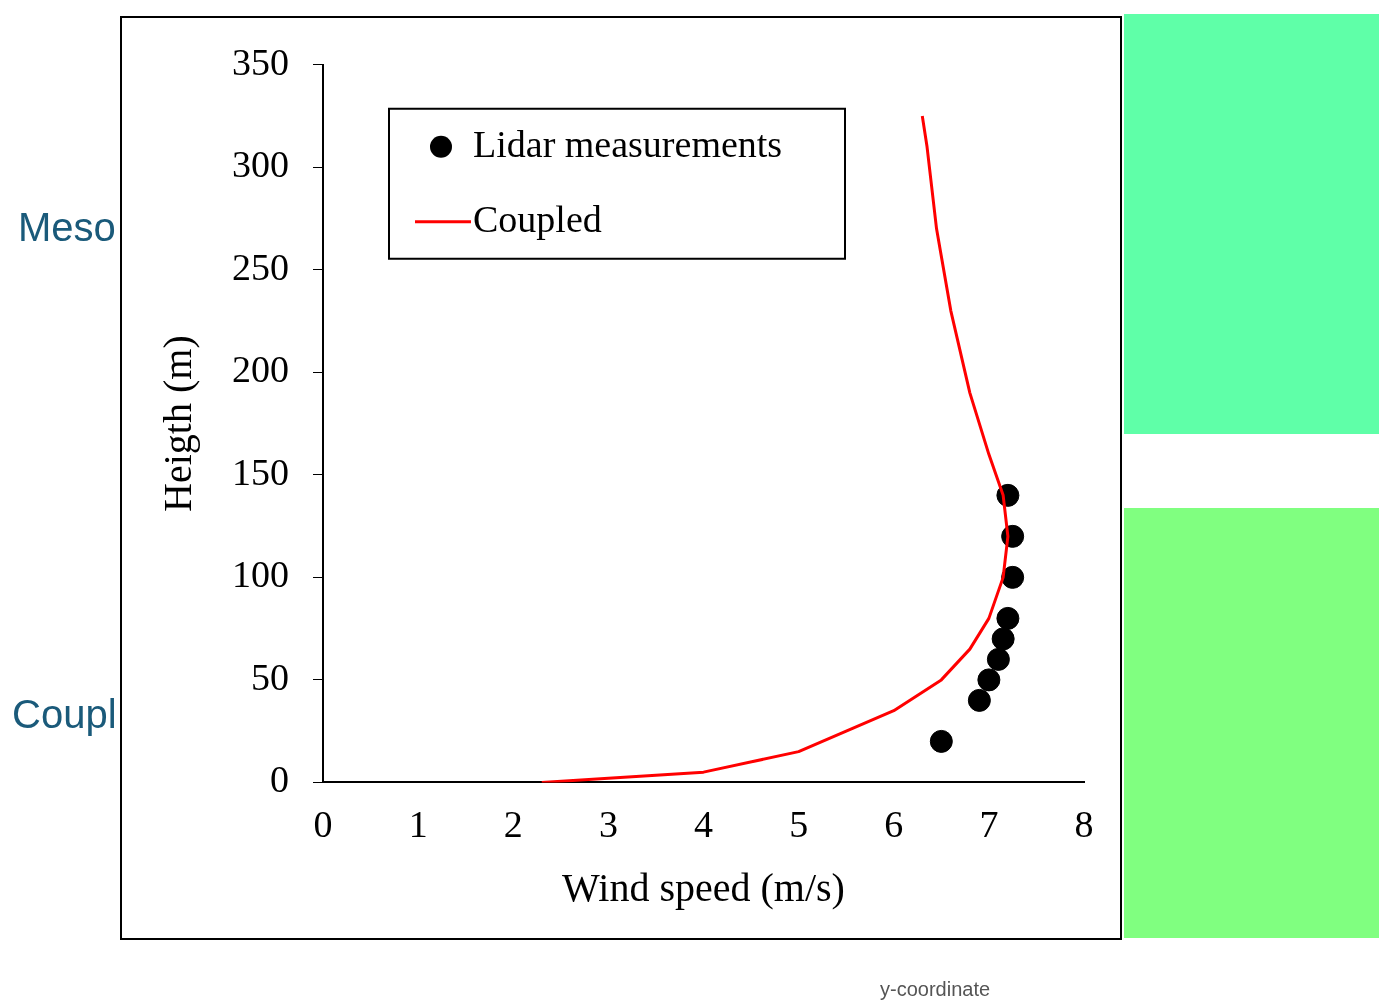  I want to click on text: y-coordinate, so click(935, 989).